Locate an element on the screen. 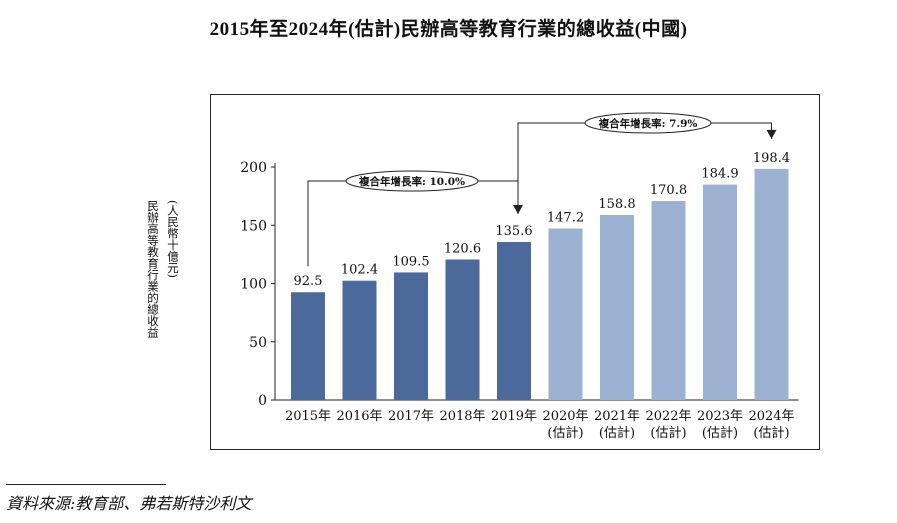 This screenshot has height=523, width=897. y-tick-label: 0 is located at coordinates (262, 401).